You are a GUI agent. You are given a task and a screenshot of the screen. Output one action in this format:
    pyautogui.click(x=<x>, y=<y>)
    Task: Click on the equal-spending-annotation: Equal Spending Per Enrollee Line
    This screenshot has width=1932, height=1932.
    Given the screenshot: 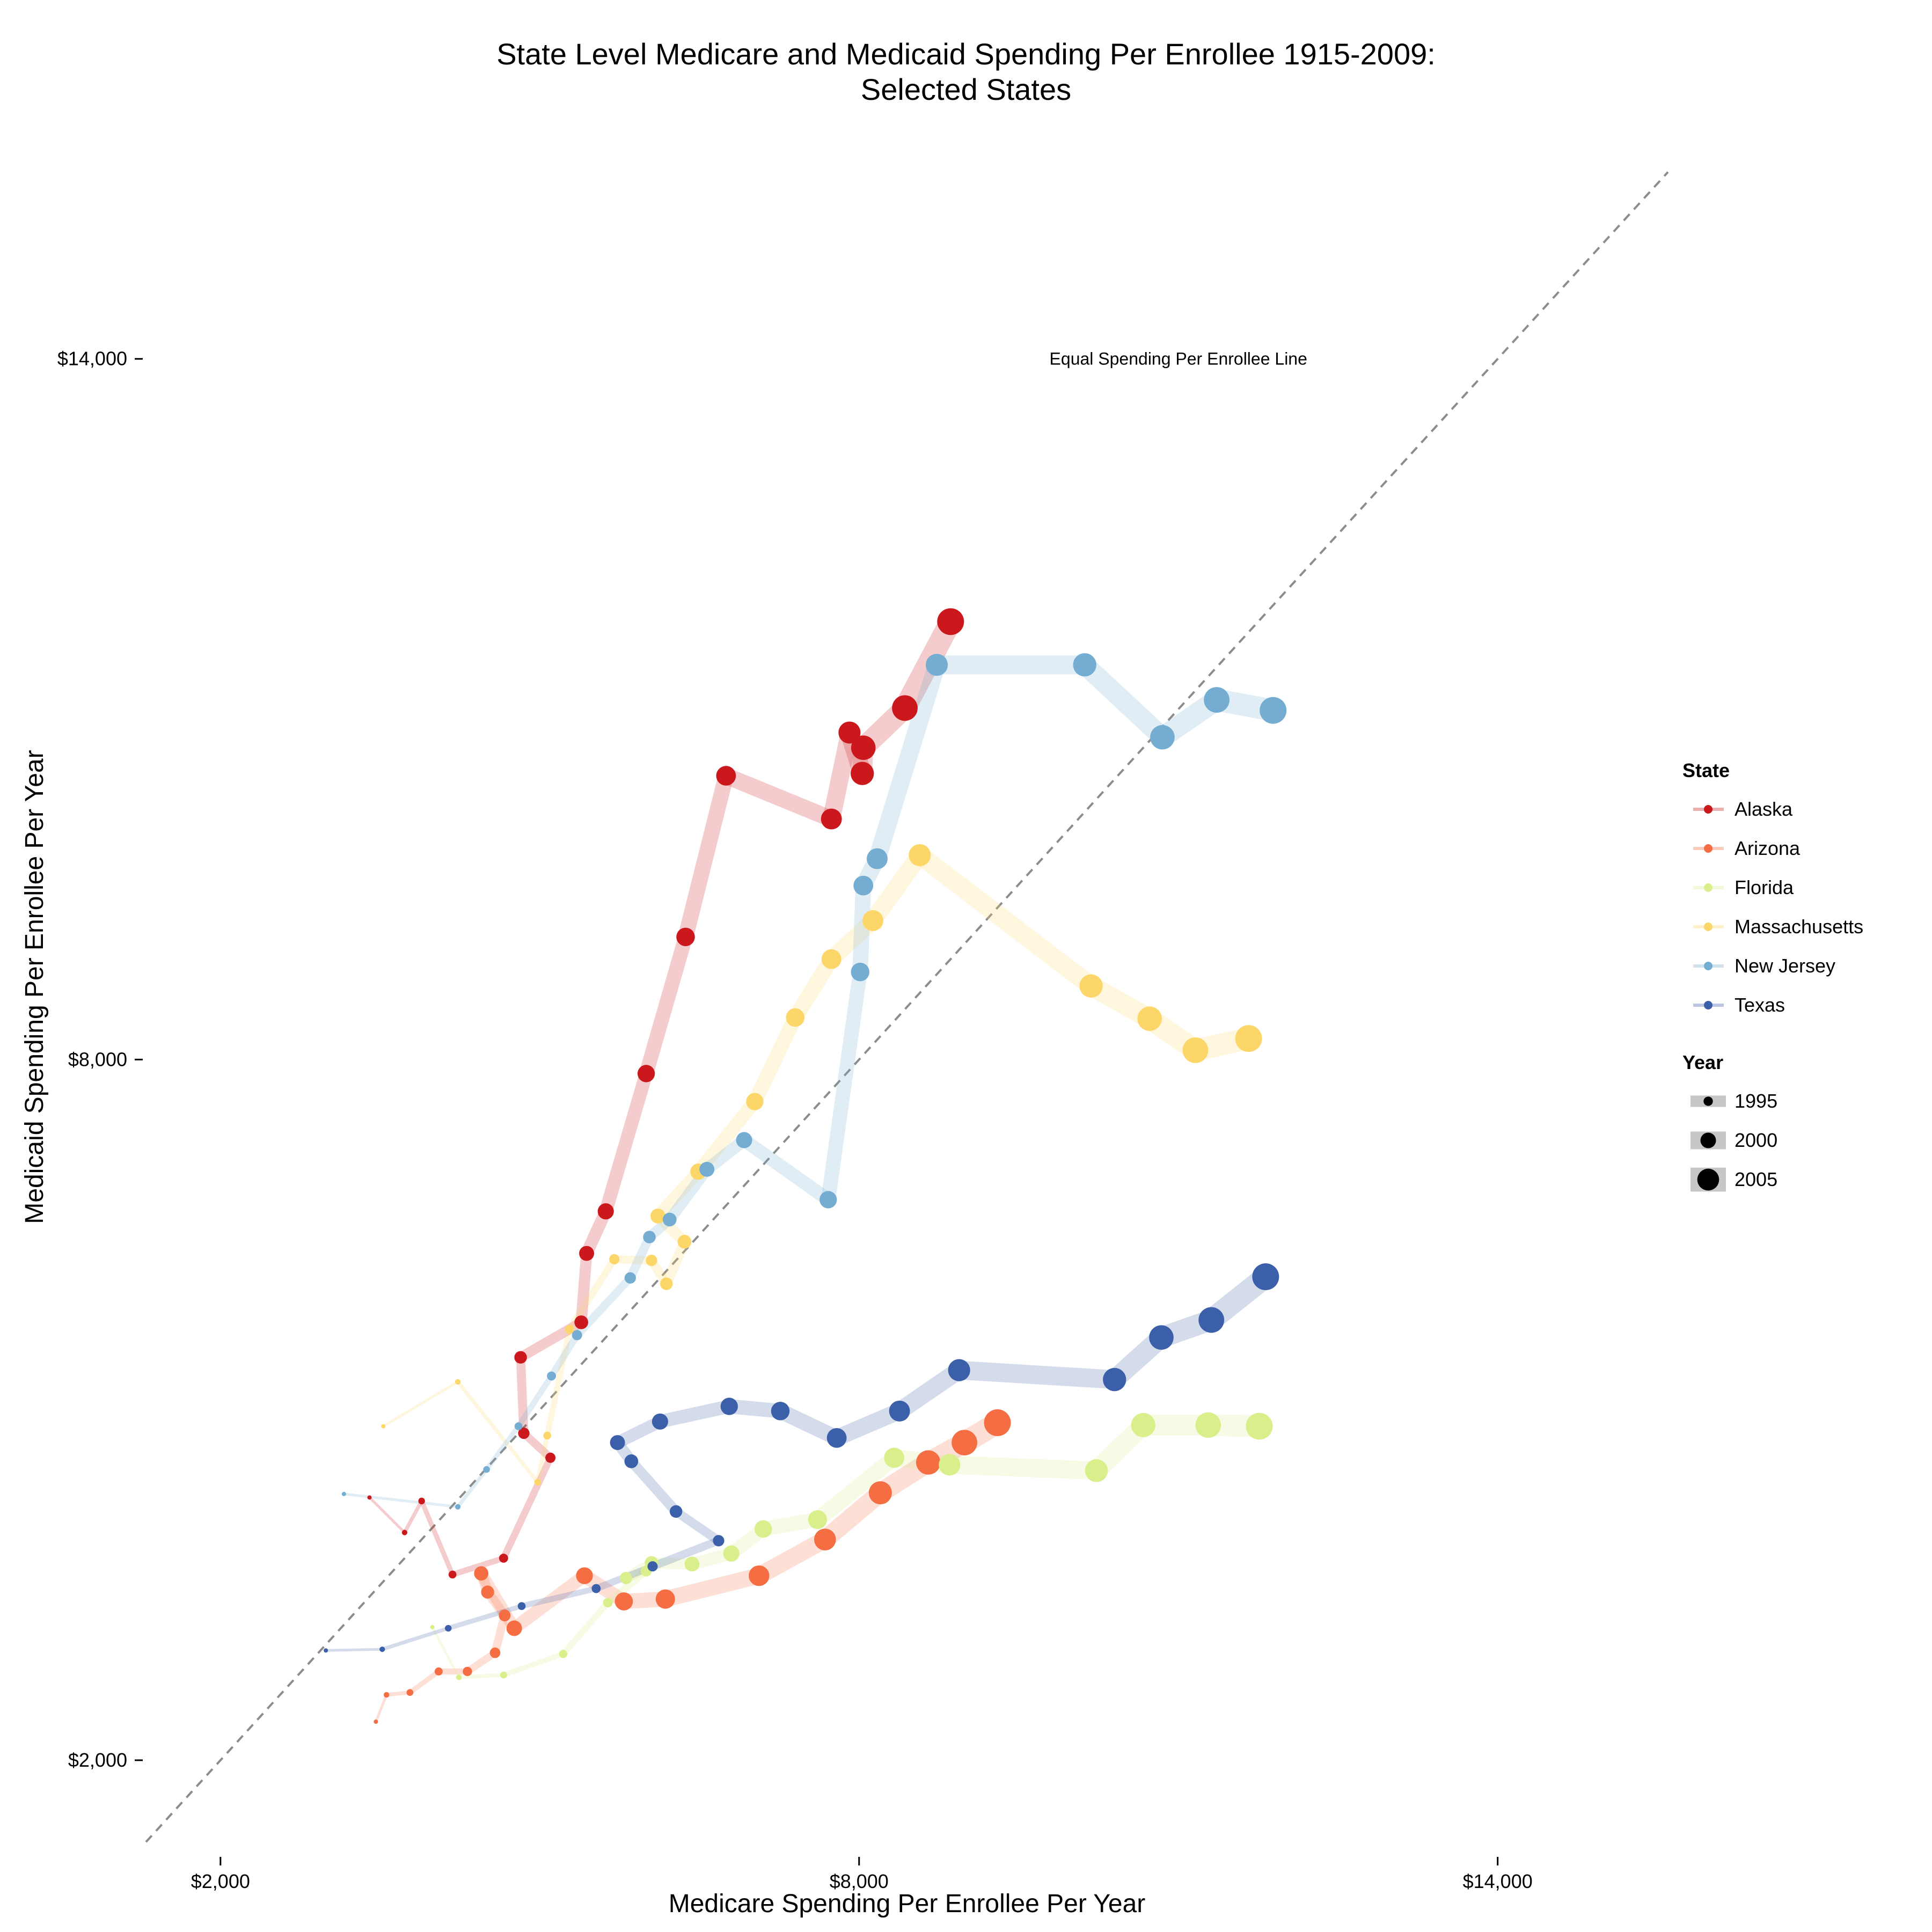 What is the action you would take?
    pyautogui.click(x=1178, y=359)
    